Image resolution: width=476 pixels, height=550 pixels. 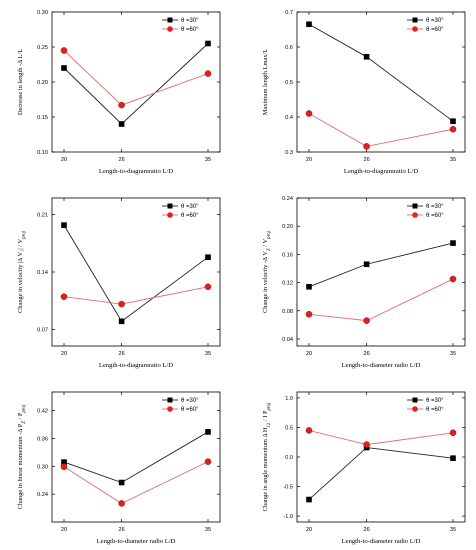 I want to click on y-tick-label: 0.21, so click(x=42, y=215).